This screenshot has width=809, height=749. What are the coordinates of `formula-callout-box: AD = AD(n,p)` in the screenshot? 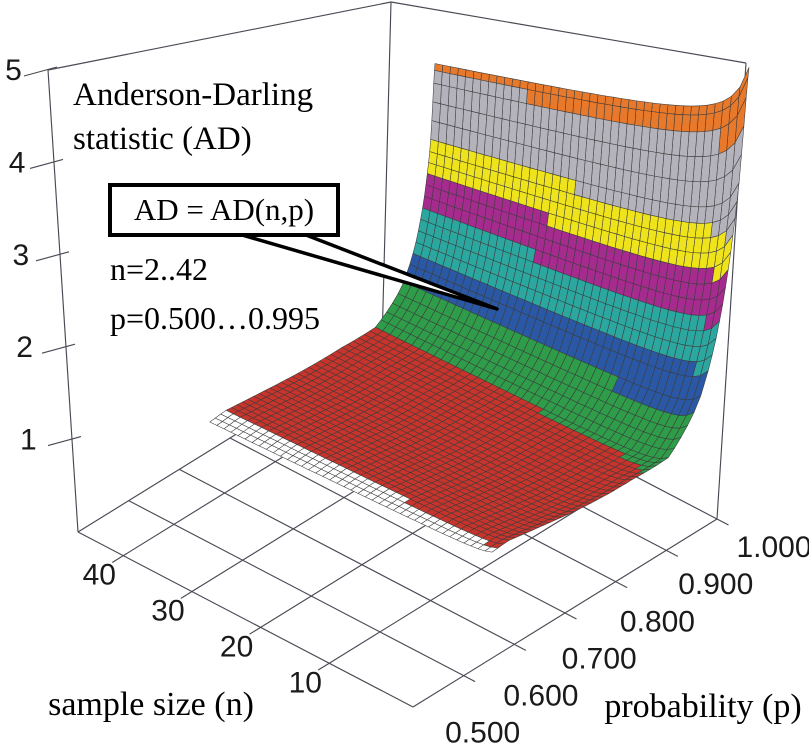 It's located at (224, 210).